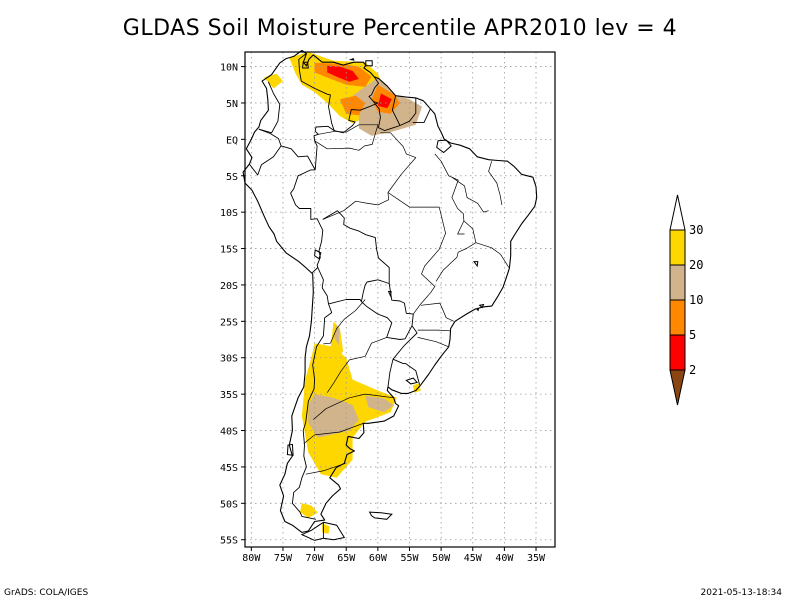  What do you see at coordinates (232, 104) in the screenshot?
I see `lat-tick-label: 5N` at bounding box center [232, 104].